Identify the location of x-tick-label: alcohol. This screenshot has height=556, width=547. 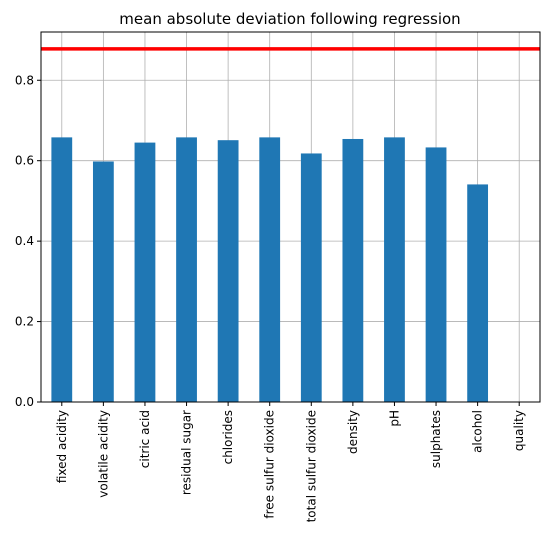
(478, 431).